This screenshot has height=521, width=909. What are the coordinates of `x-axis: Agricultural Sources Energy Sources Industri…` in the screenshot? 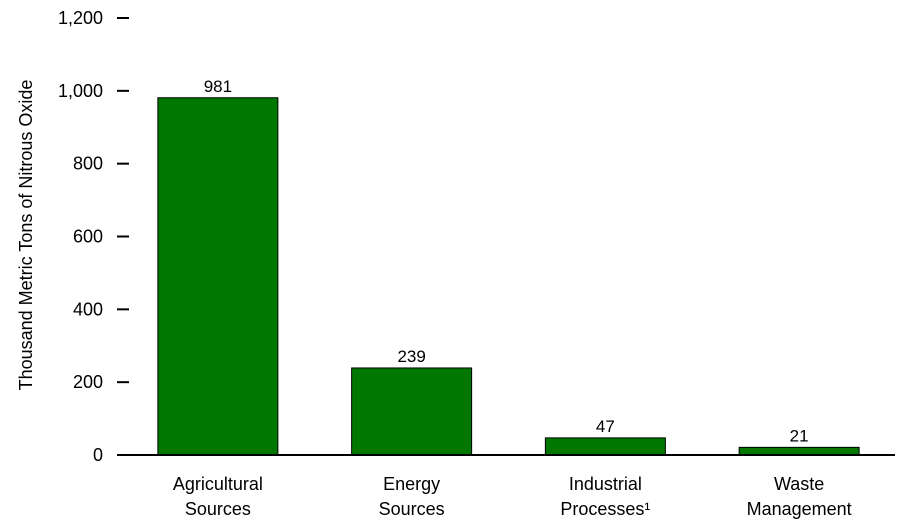 It's located at (507, 486).